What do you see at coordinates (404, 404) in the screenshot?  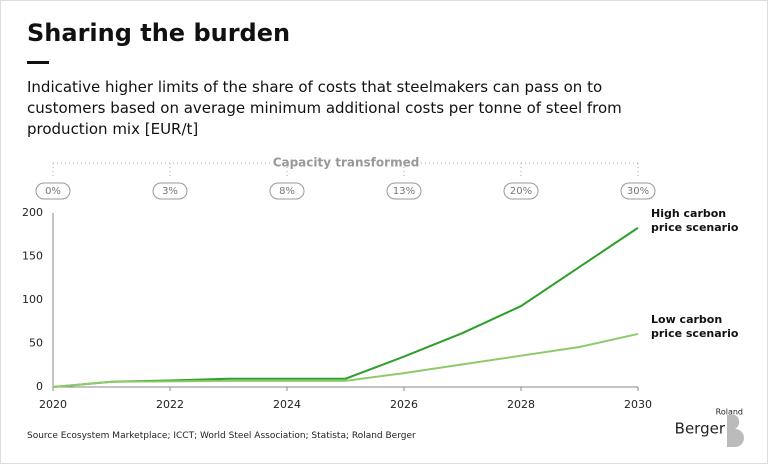 I see `x-tick-label: 2026` at bounding box center [404, 404].